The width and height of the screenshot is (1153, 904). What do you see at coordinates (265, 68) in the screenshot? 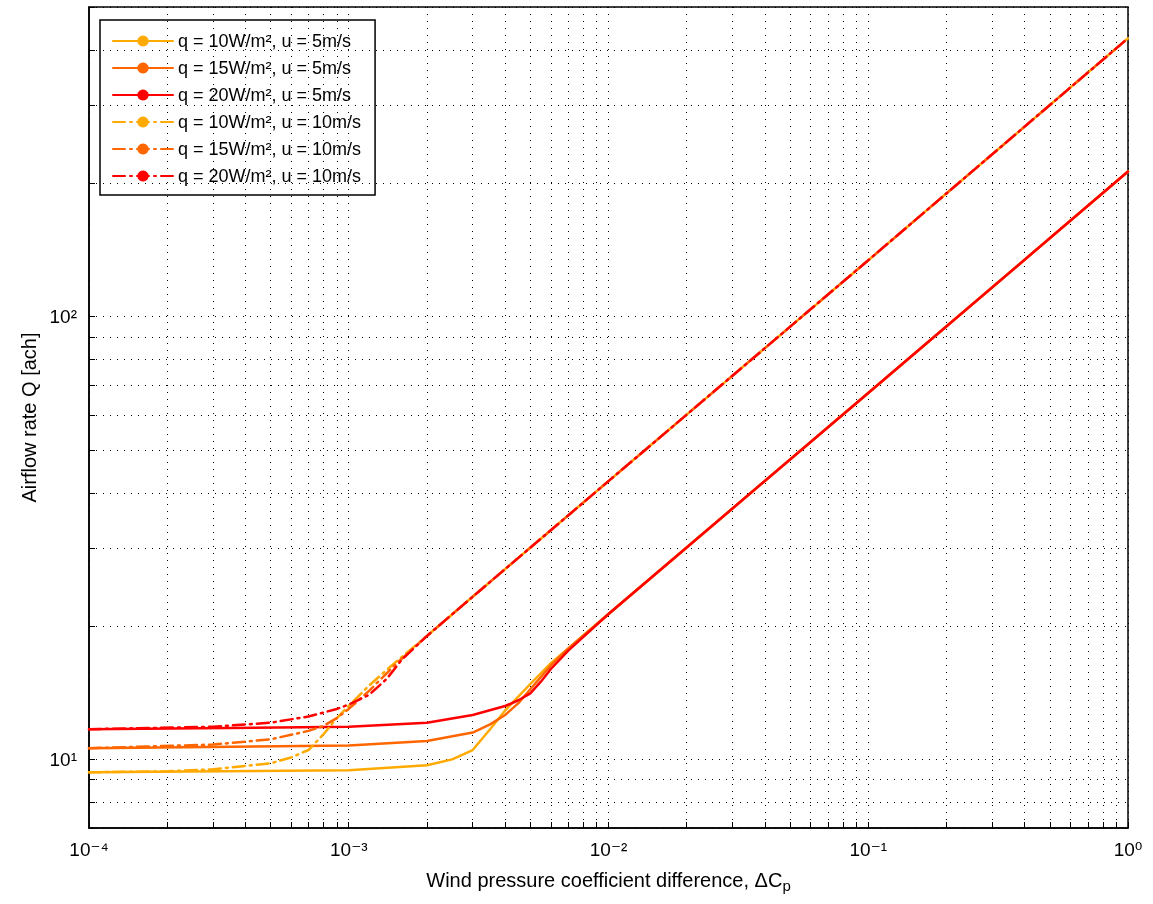
I see `legend-label: q = 15W/m², u = 5m/s` at bounding box center [265, 68].